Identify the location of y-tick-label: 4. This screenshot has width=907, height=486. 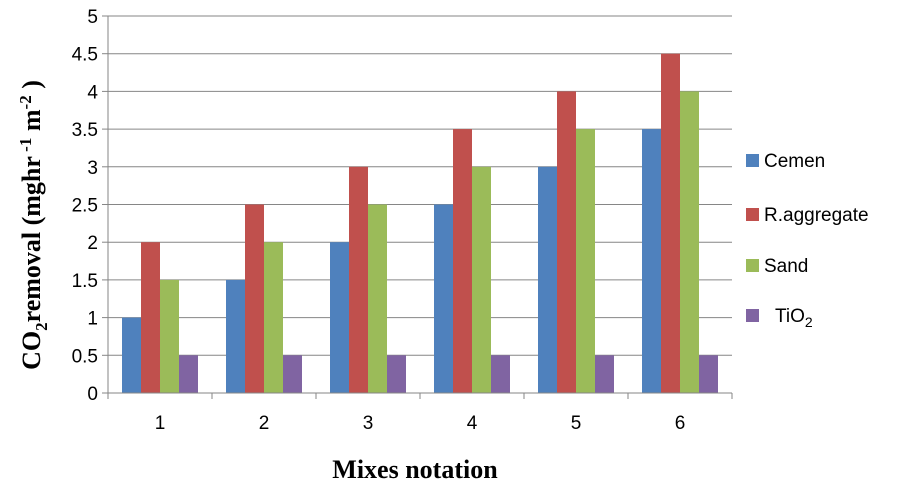
(92, 92).